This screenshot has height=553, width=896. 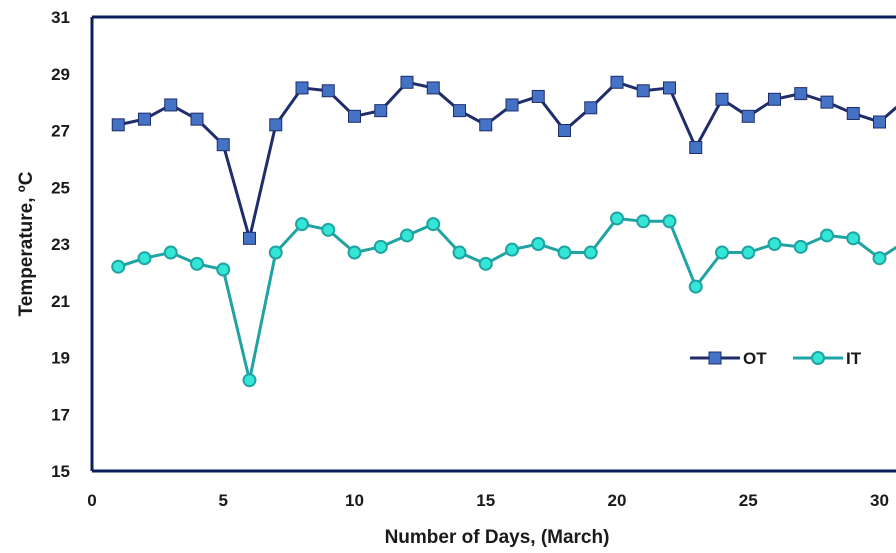 What do you see at coordinates (354, 500) in the screenshot?
I see `x-tick-label: 10` at bounding box center [354, 500].